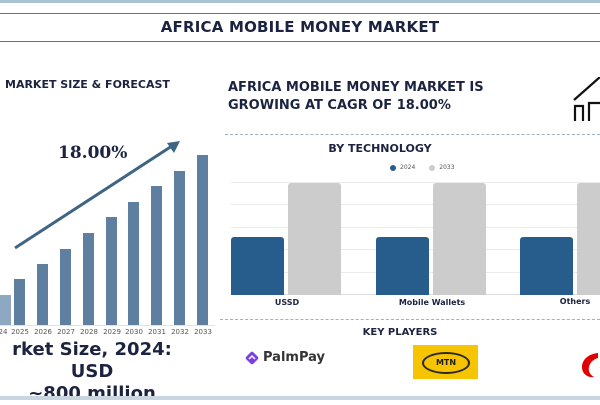 This screenshot has width=600, height=405. Describe the element at coordinates (402, 266) in the screenshot. I see `bar-mobile-wallets-2024` at that location.